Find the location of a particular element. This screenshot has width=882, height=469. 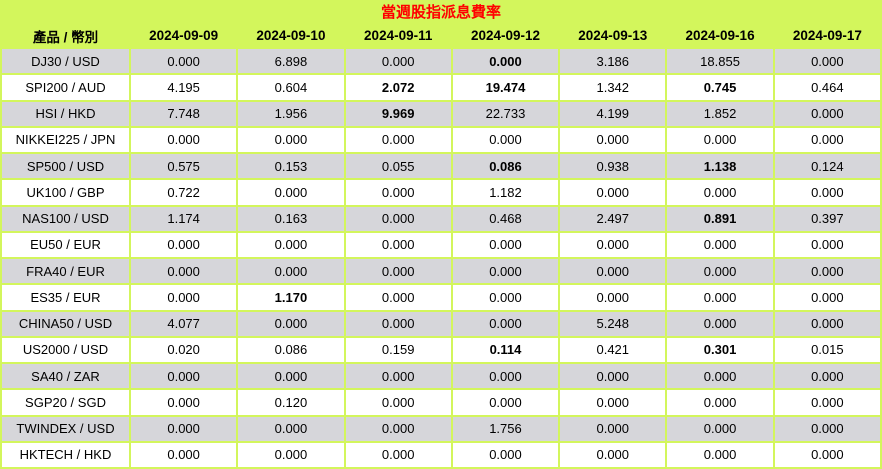

product-cell: SGP20 / SGD is located at coordinates (65, 402).